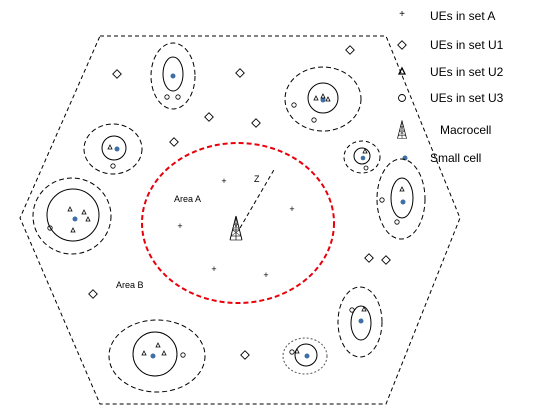 The image size is (533, 412). Describe the element at coordinates (187, 199) in the screenshot. I see `area-a-label: Area A` at that location.